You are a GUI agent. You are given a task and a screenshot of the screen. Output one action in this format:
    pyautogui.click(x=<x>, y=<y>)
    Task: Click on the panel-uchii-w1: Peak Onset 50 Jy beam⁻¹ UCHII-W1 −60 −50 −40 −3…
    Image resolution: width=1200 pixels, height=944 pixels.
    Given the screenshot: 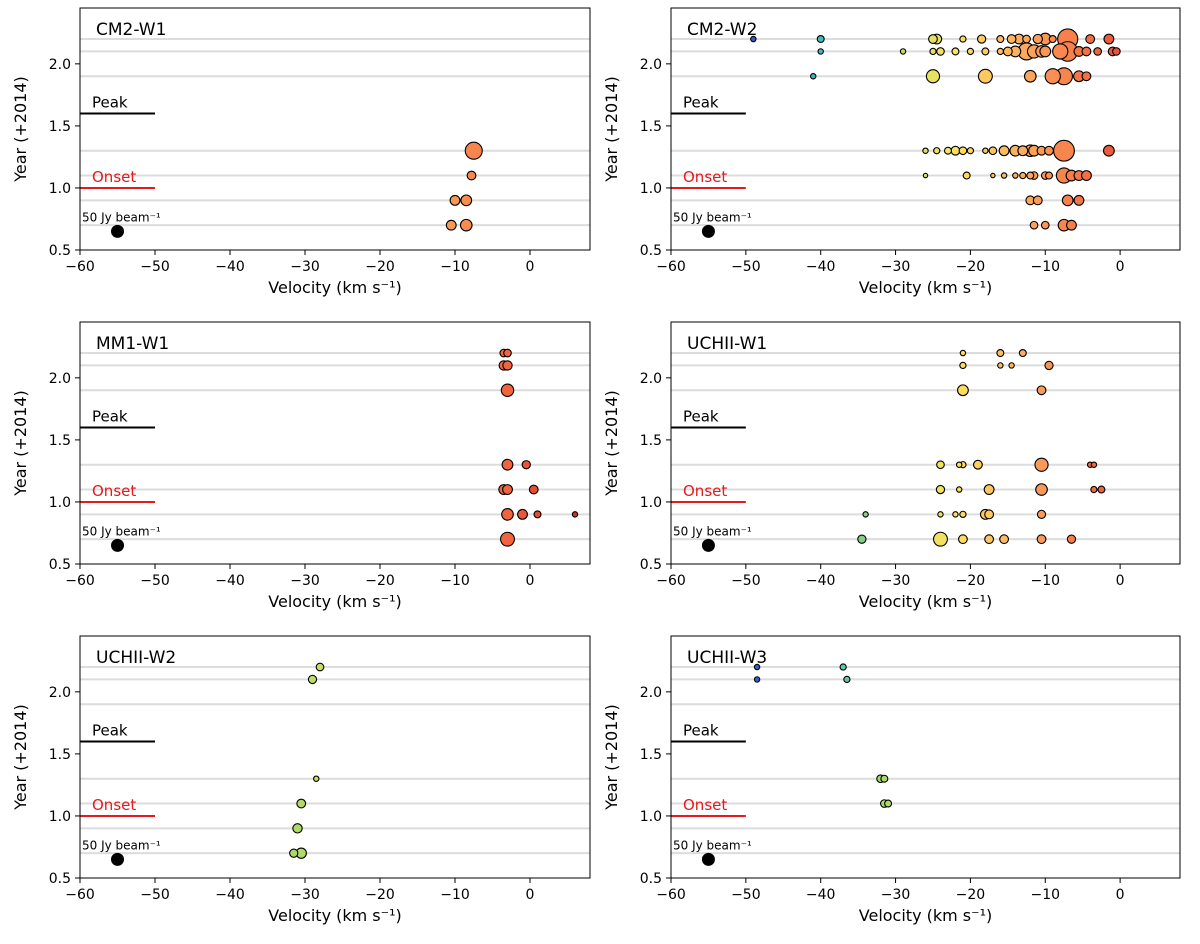 What is the action you would take?
    pyautogui.click(x=891, y=466)
    